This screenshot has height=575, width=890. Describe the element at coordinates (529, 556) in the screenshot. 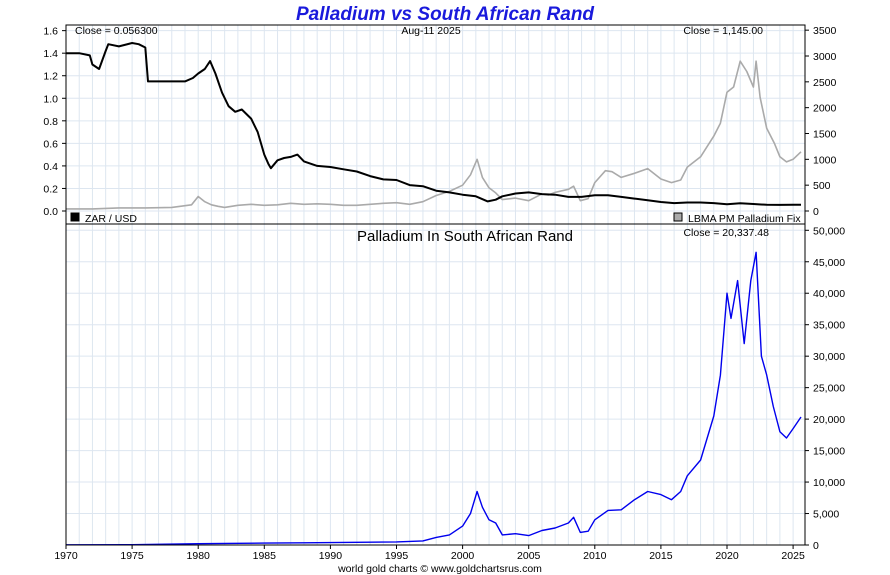

I see `x-tick-label: 2005` at that location.